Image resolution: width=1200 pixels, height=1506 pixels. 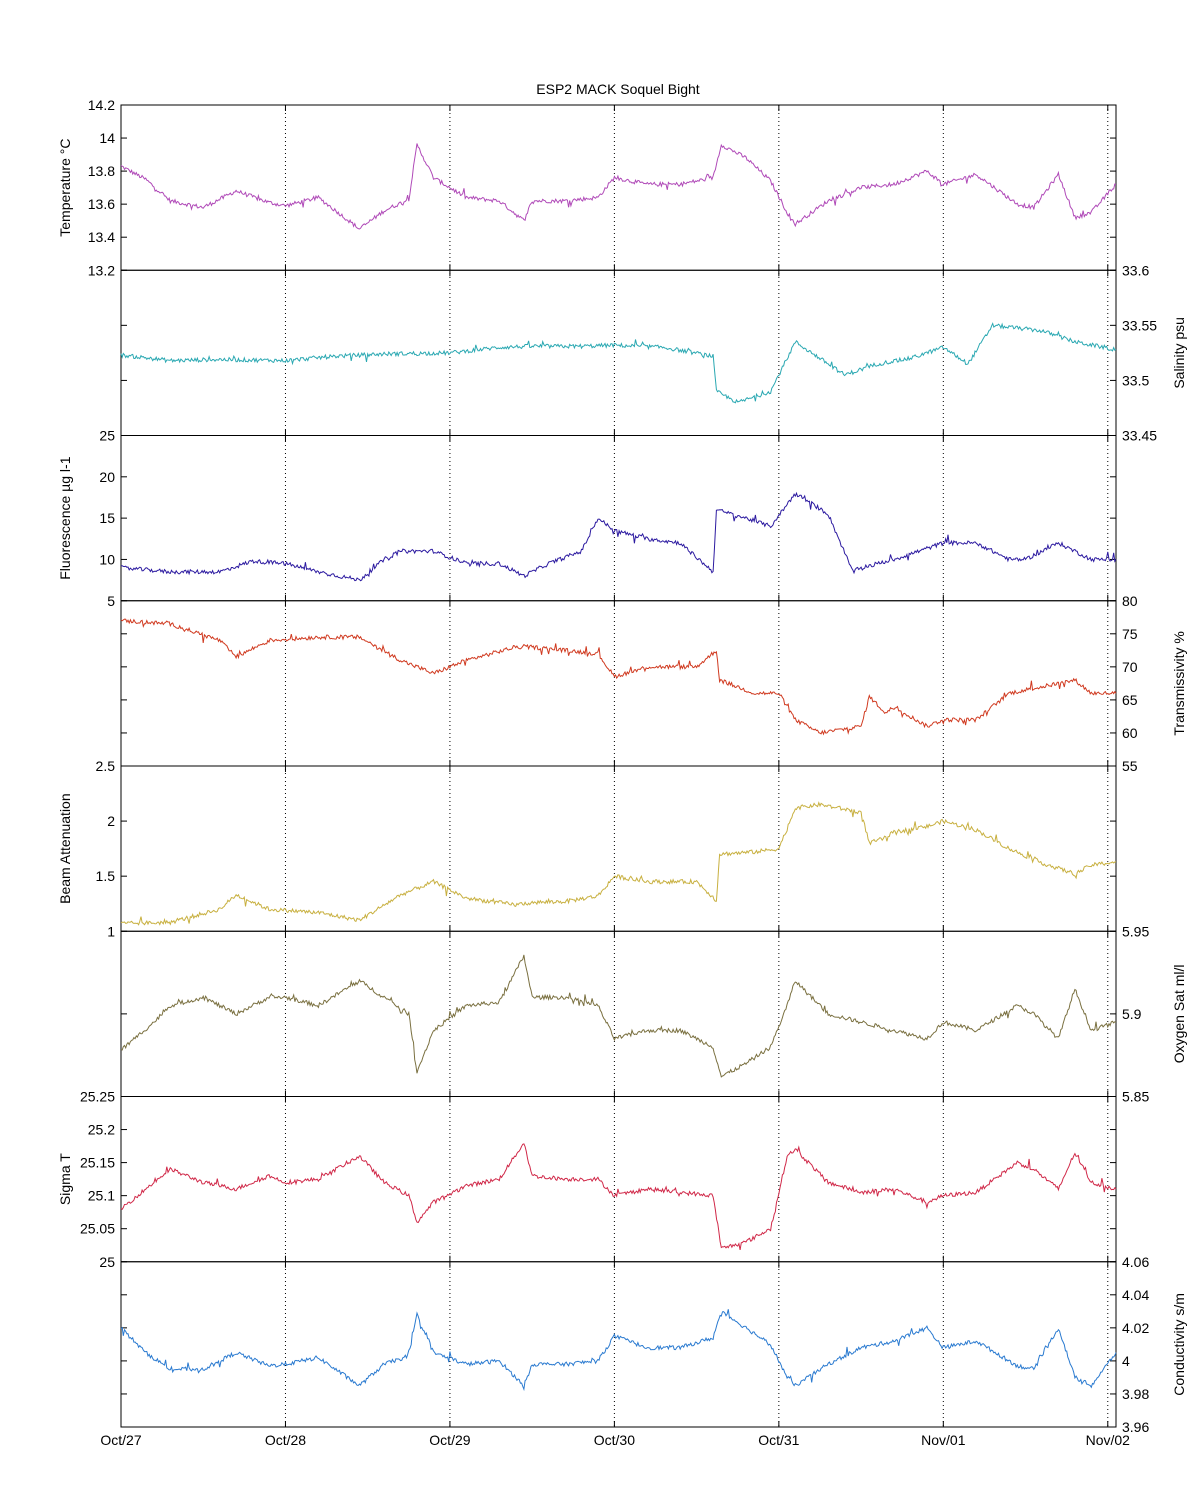 I want to click on x-tick-label: Oct/28, so click(x=285, y=1440).